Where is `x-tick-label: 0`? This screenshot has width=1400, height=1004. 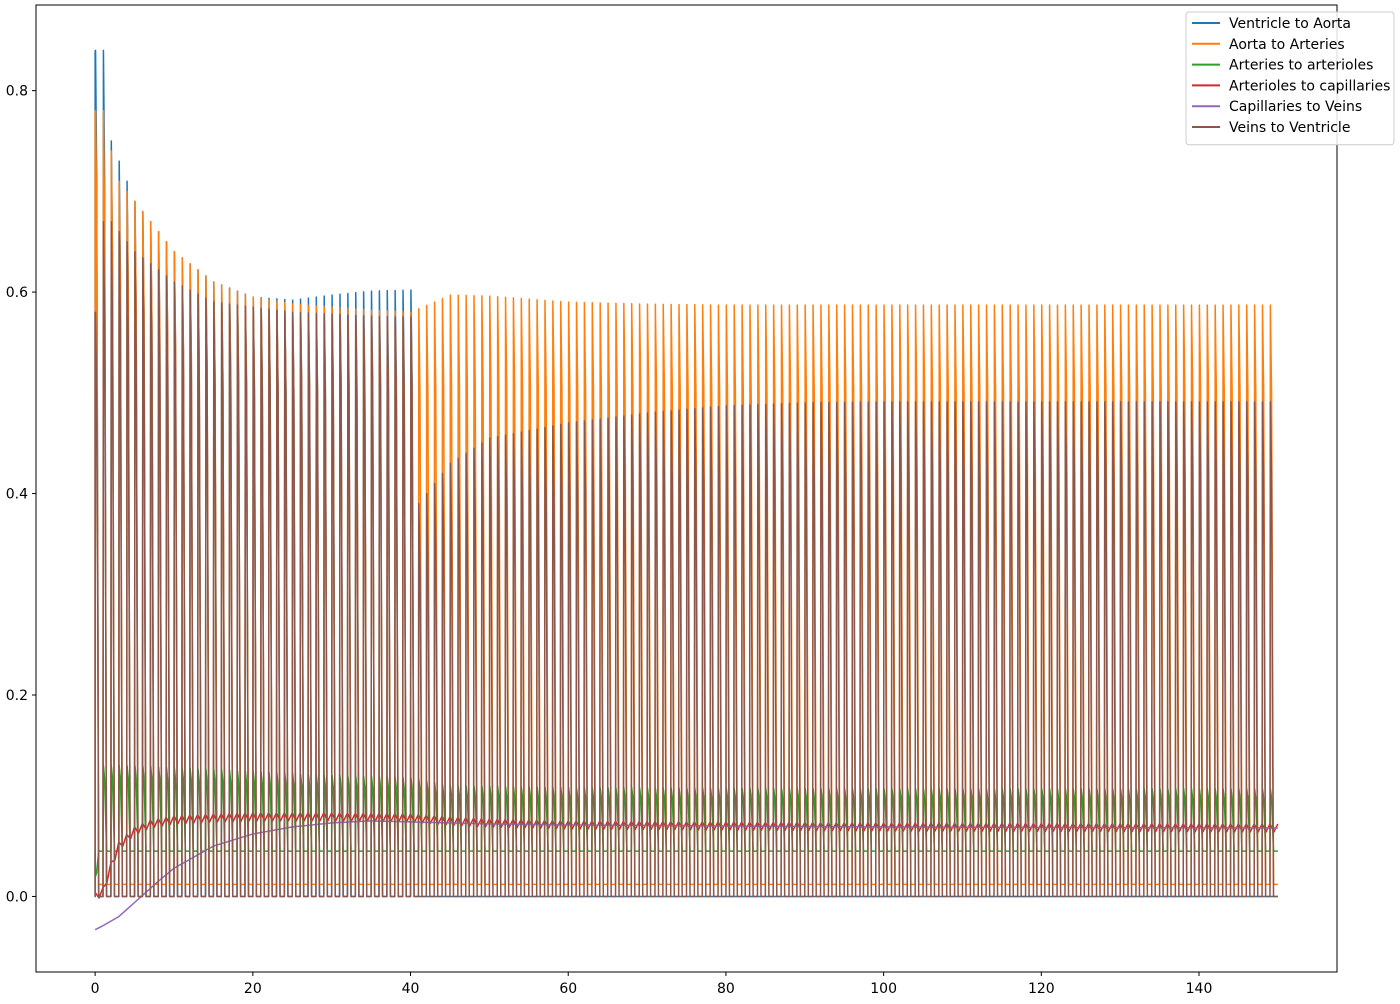 x-tick-label: 0 is located at coordinates (95, 989).